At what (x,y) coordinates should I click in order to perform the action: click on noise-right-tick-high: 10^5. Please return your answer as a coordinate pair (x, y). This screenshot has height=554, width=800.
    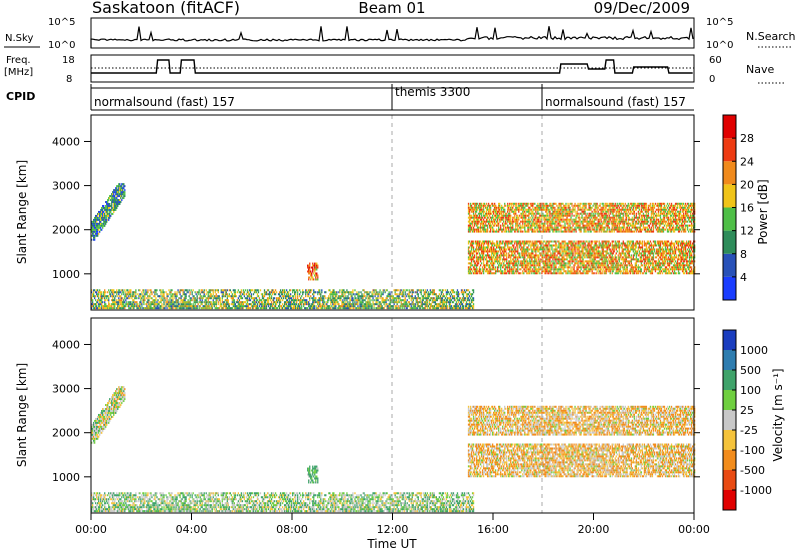
    Looking at the image, I should click on (719, 22).